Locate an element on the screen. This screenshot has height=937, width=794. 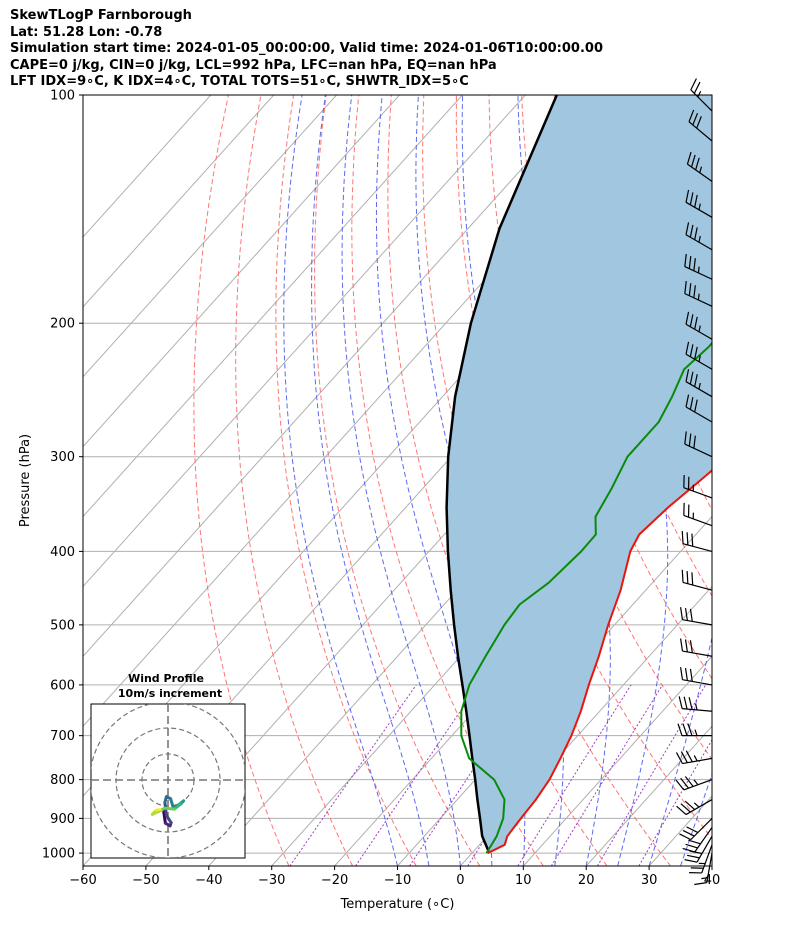
x-tick-label: 40 is located at coordinates (712, 880).